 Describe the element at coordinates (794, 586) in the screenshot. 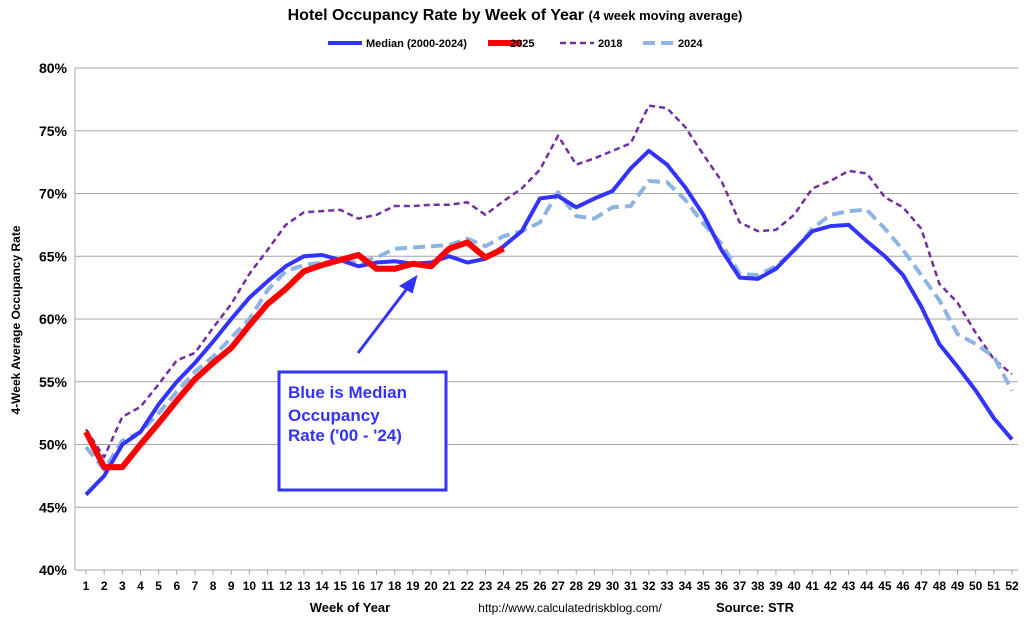

I see `x-tick-label: 40` at that location.